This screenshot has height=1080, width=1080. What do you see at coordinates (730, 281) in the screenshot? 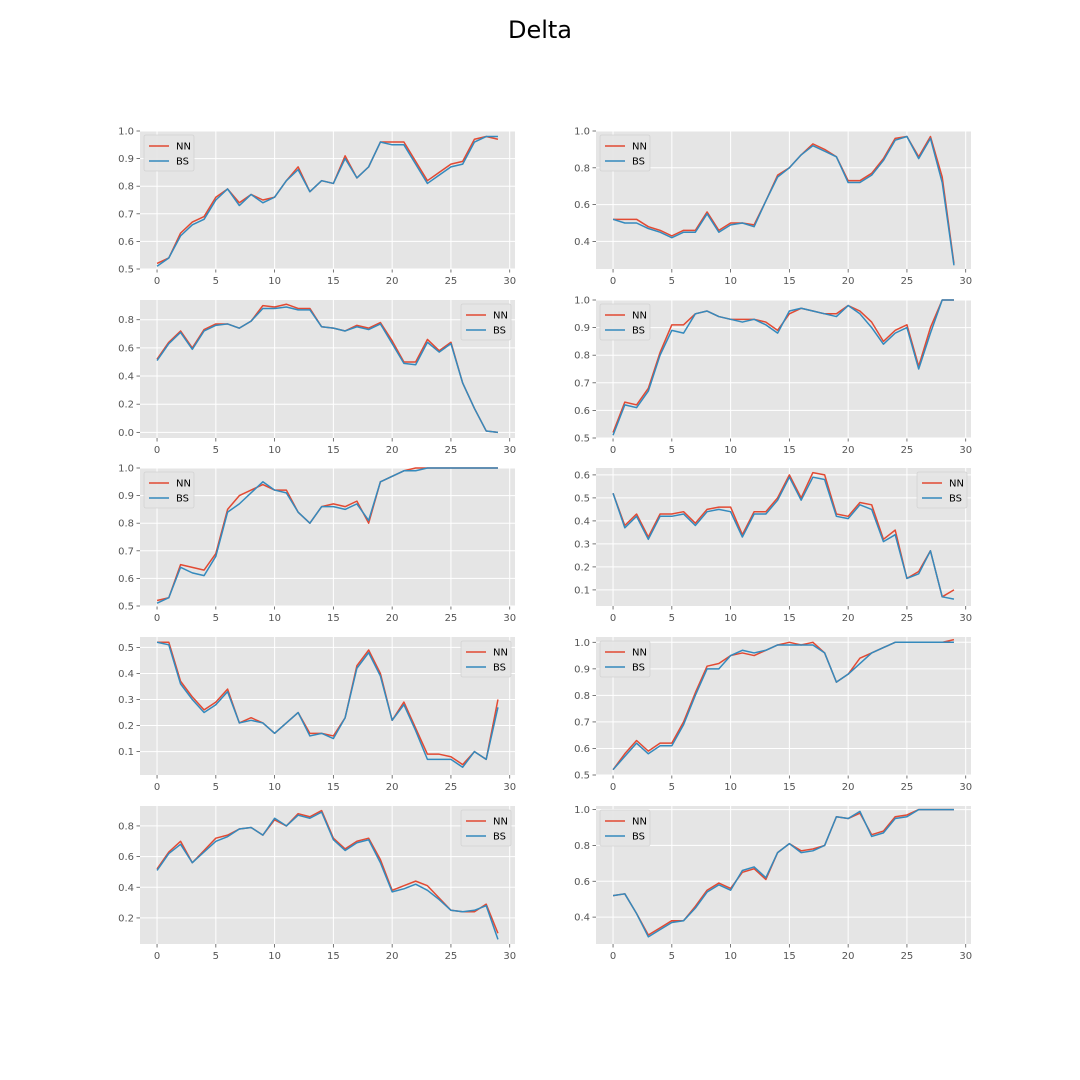
I see `panel-2-xtick-label: 10` at bounding box center [730, 281].